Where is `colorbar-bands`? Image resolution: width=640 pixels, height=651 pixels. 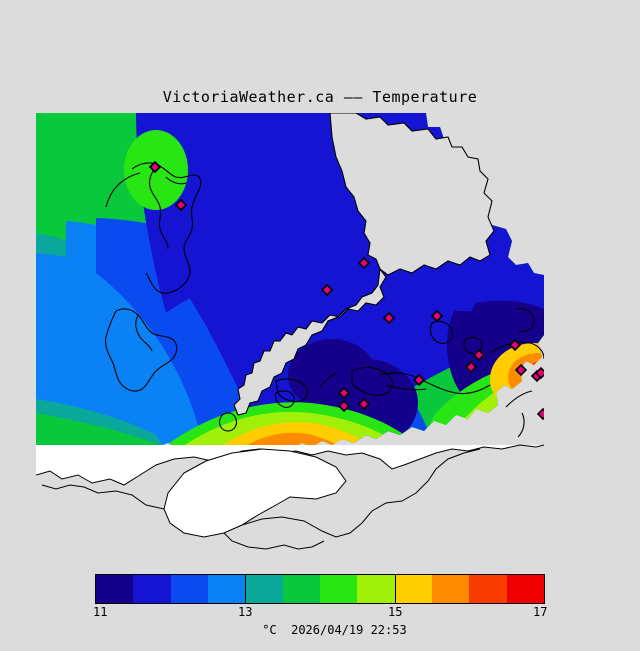
colorbar-bands is located at coordinates (320, 589).